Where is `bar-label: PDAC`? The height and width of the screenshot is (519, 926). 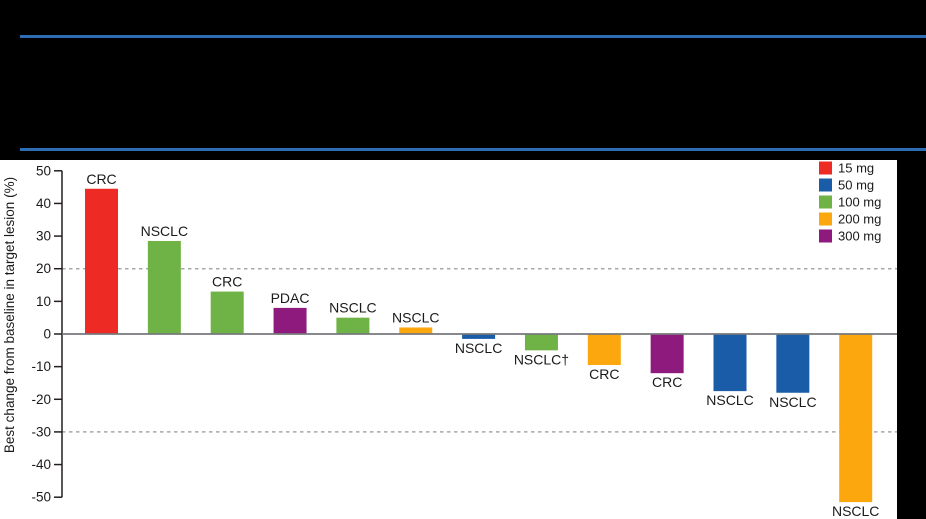 bar-label: PDAC is located at coordinates (290, 298).